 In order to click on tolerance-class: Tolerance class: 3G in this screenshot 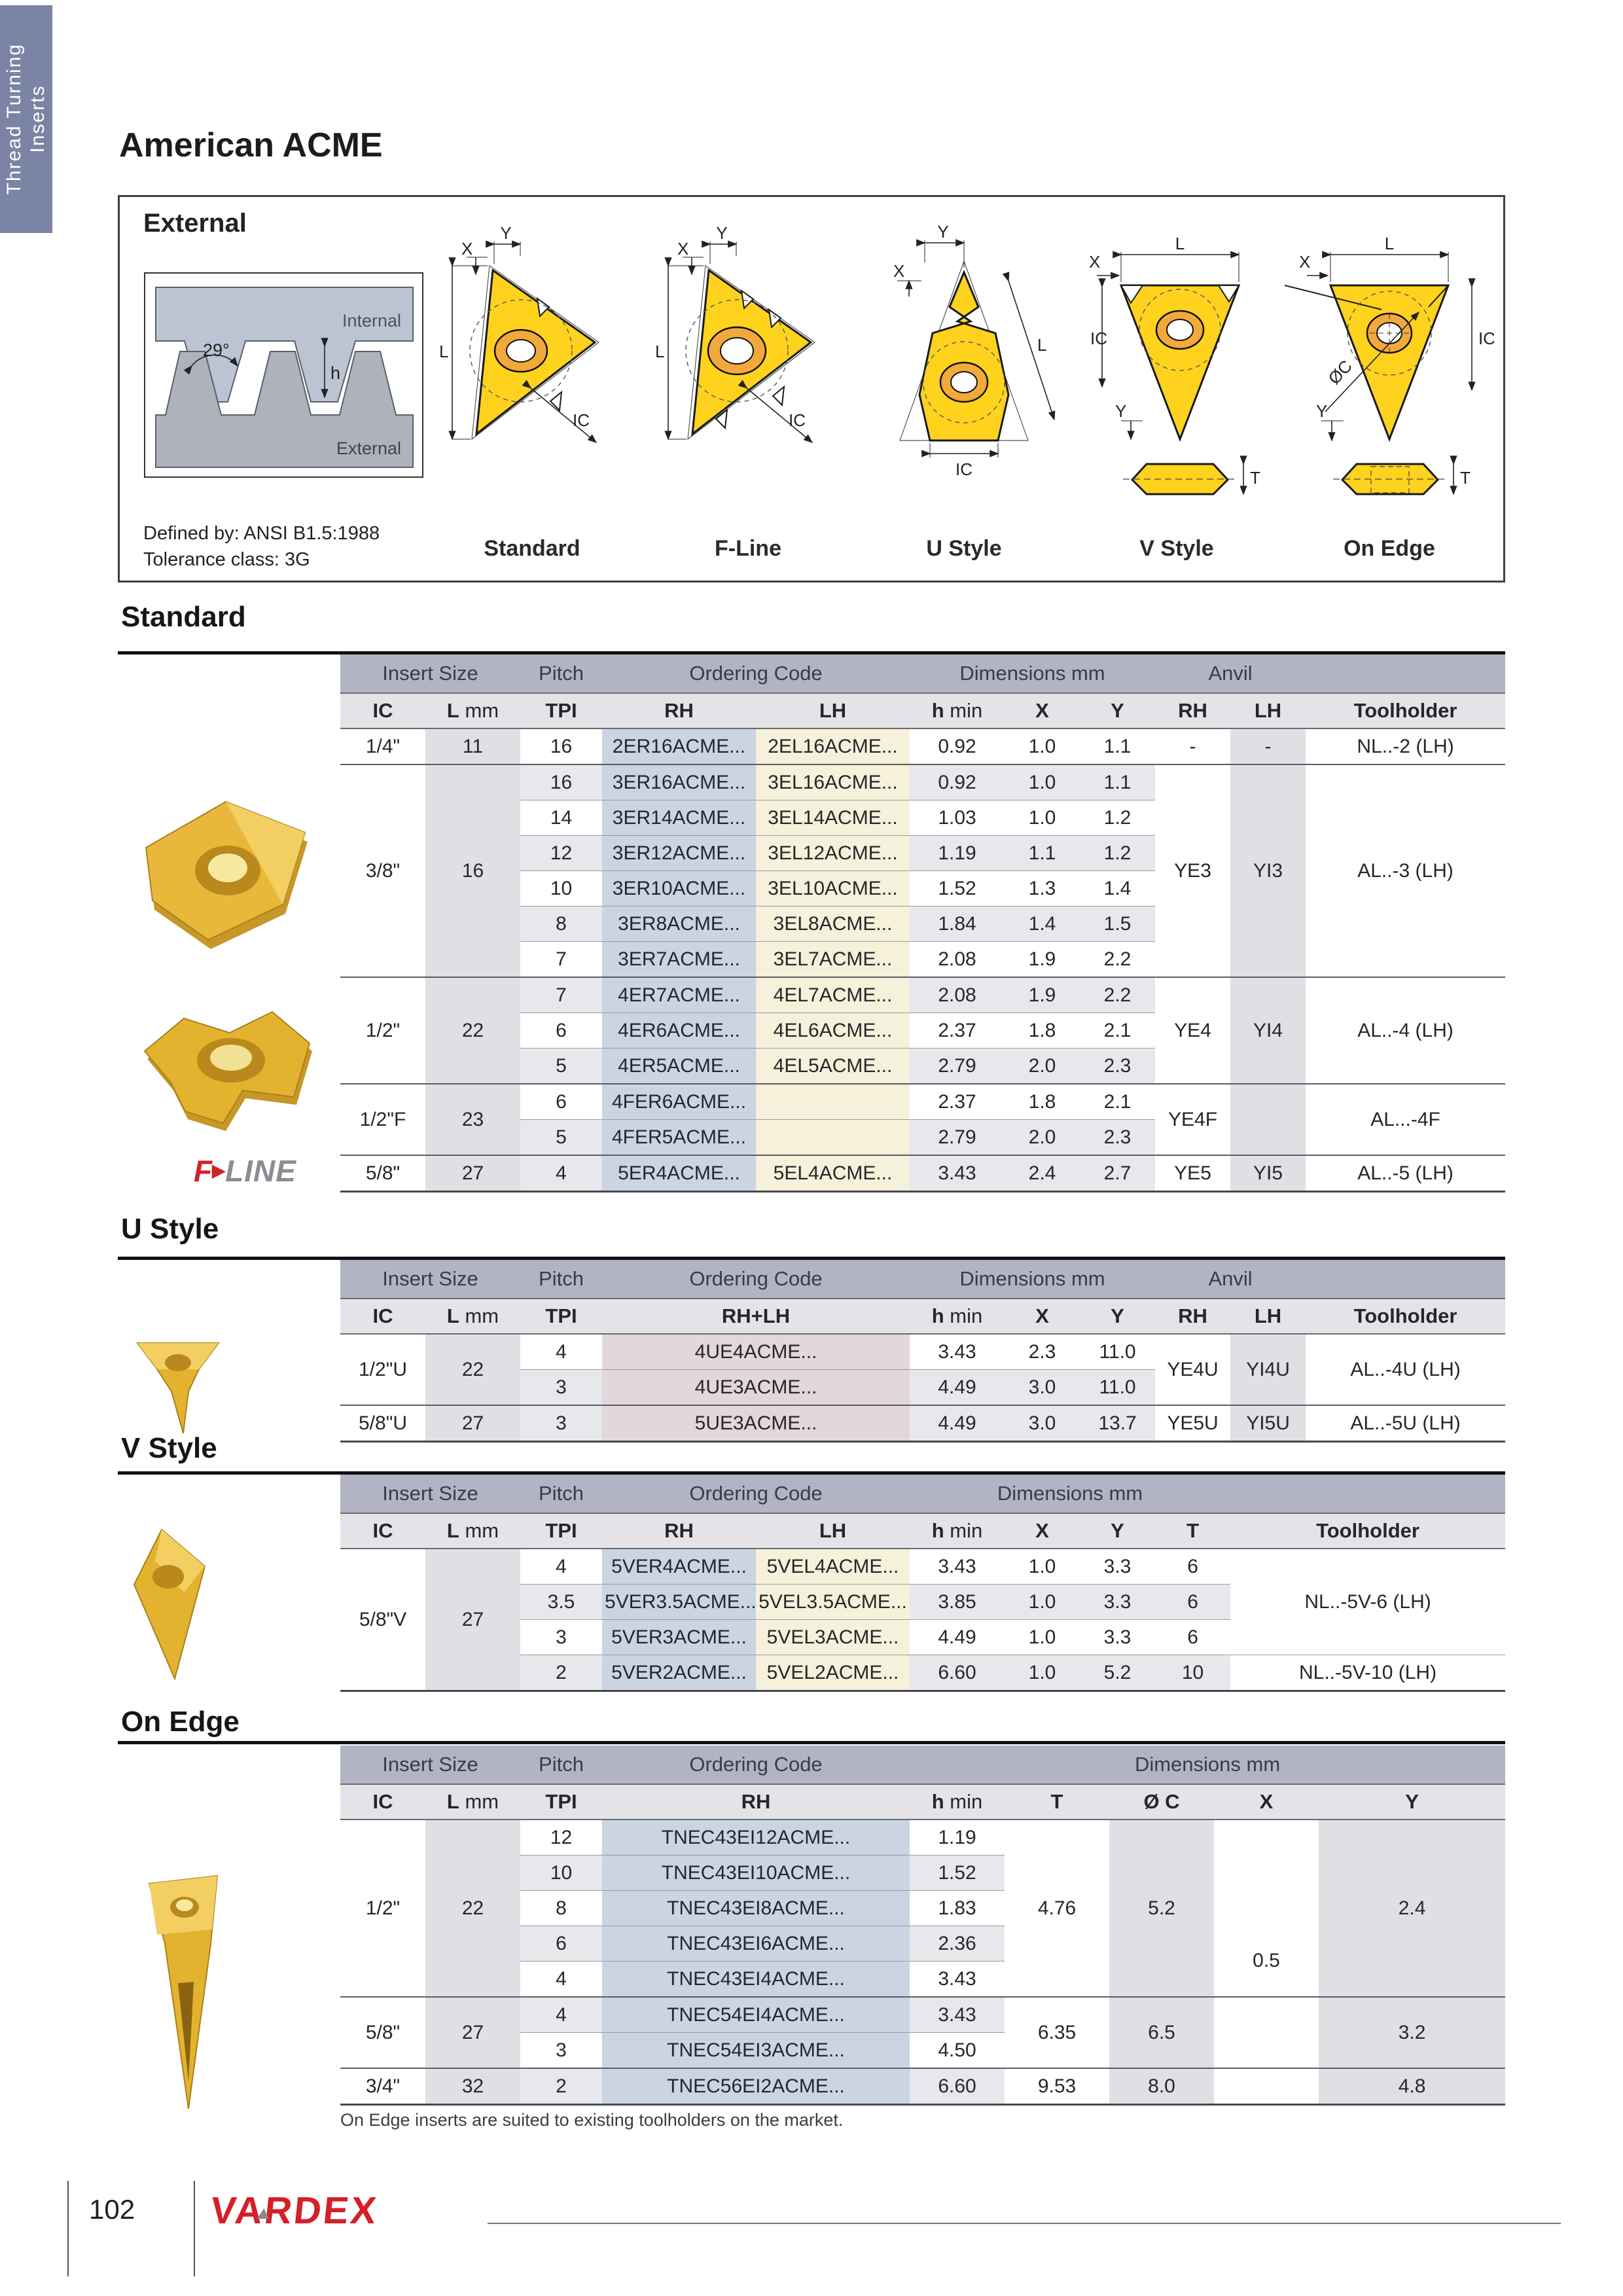, I will do `click(227, 559)`.